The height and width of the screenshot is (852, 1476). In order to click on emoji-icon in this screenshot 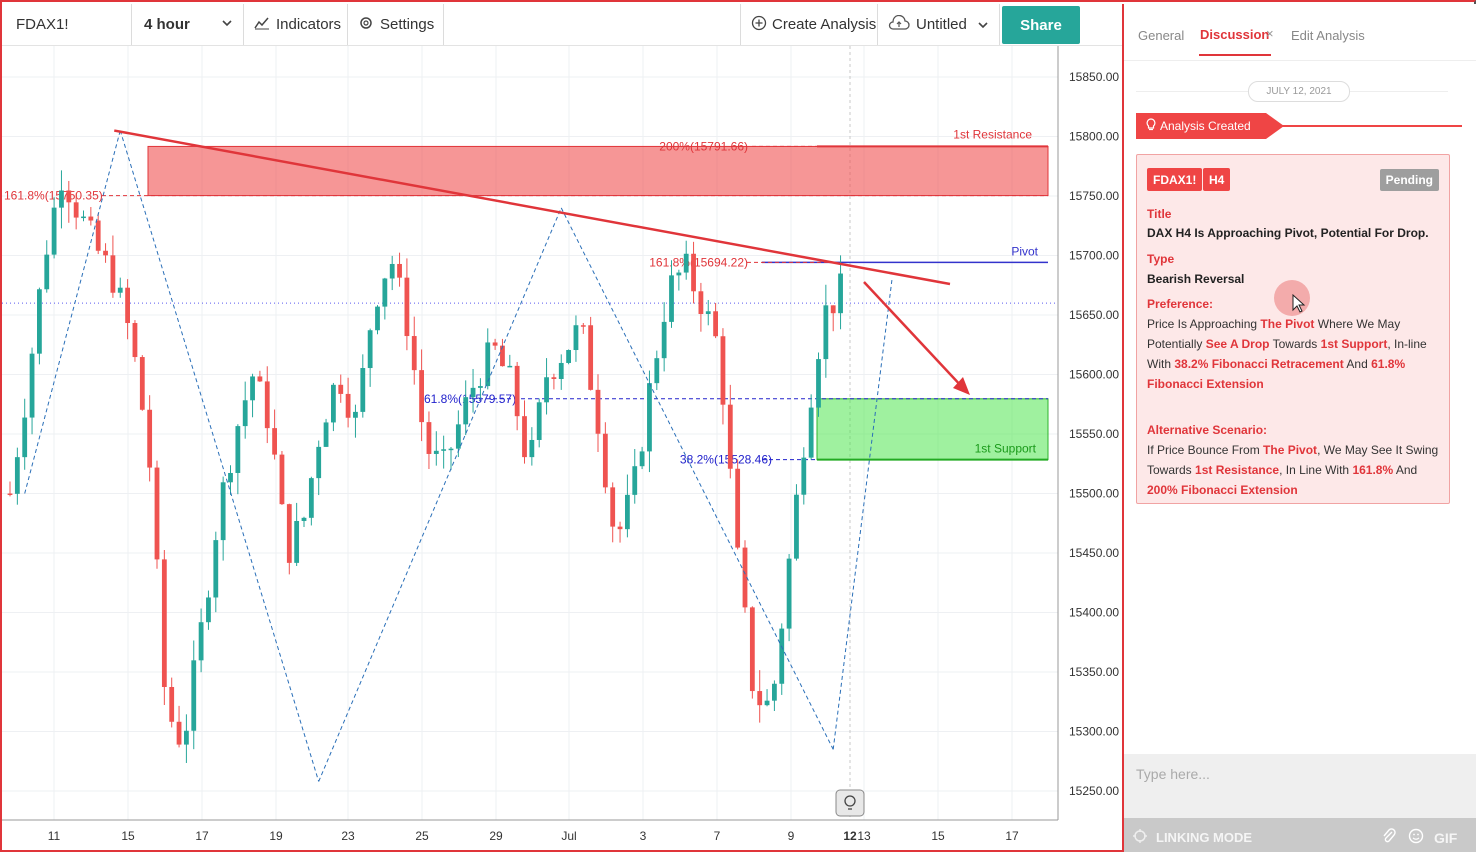, I will do `click(1416, 838)`.